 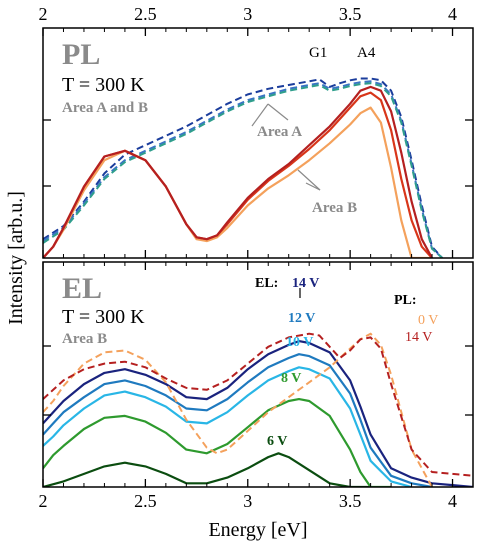 What do you see at coordinates (145, 501) in the screenshot?
I see `el-x-tick-label-2.5: 2.5` at bounding box center [145, 501].